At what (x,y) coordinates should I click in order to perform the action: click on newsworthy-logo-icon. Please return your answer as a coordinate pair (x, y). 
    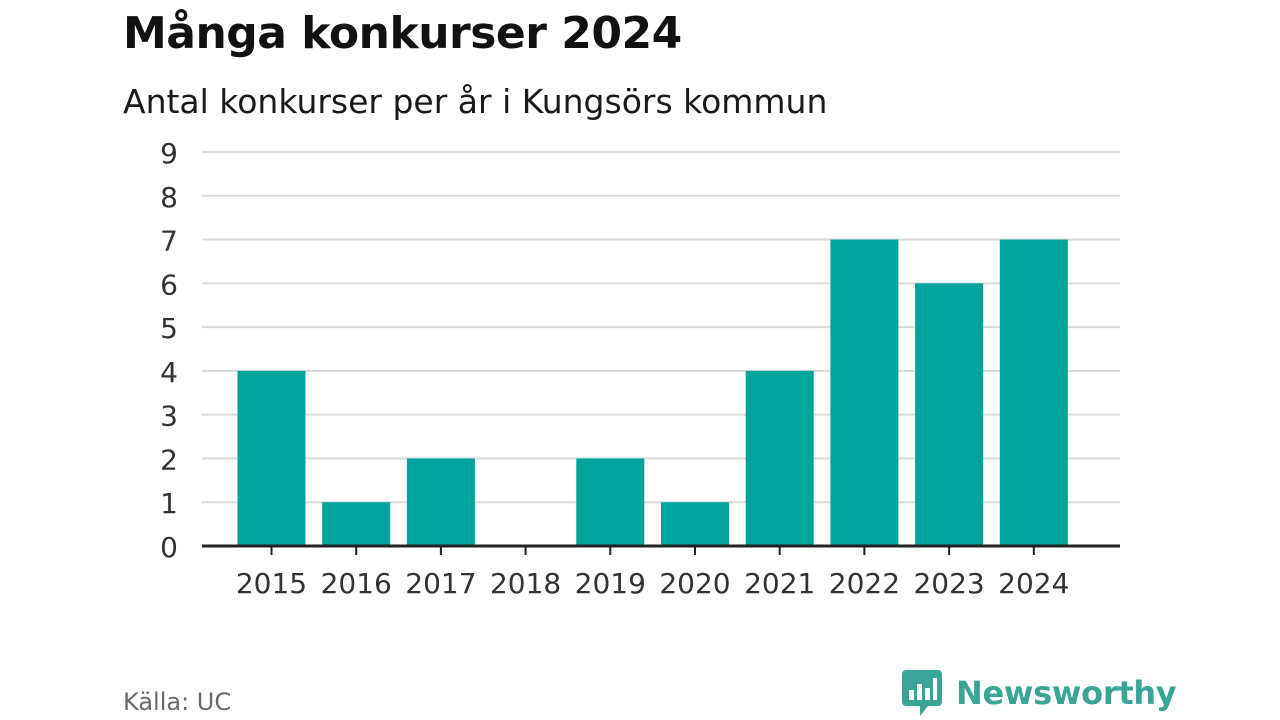
    Looking at the image, I should click on (922, 693).